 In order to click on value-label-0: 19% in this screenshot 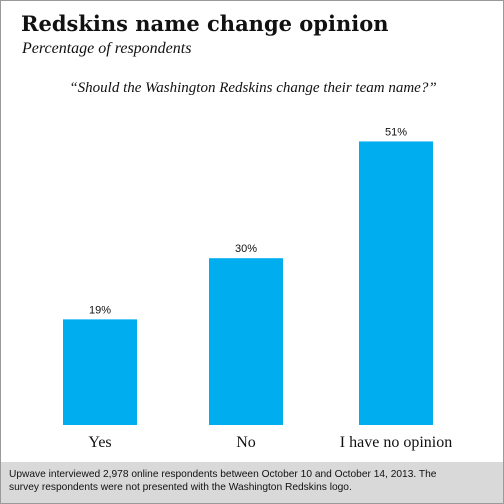, I will do `click(100, 310)`.